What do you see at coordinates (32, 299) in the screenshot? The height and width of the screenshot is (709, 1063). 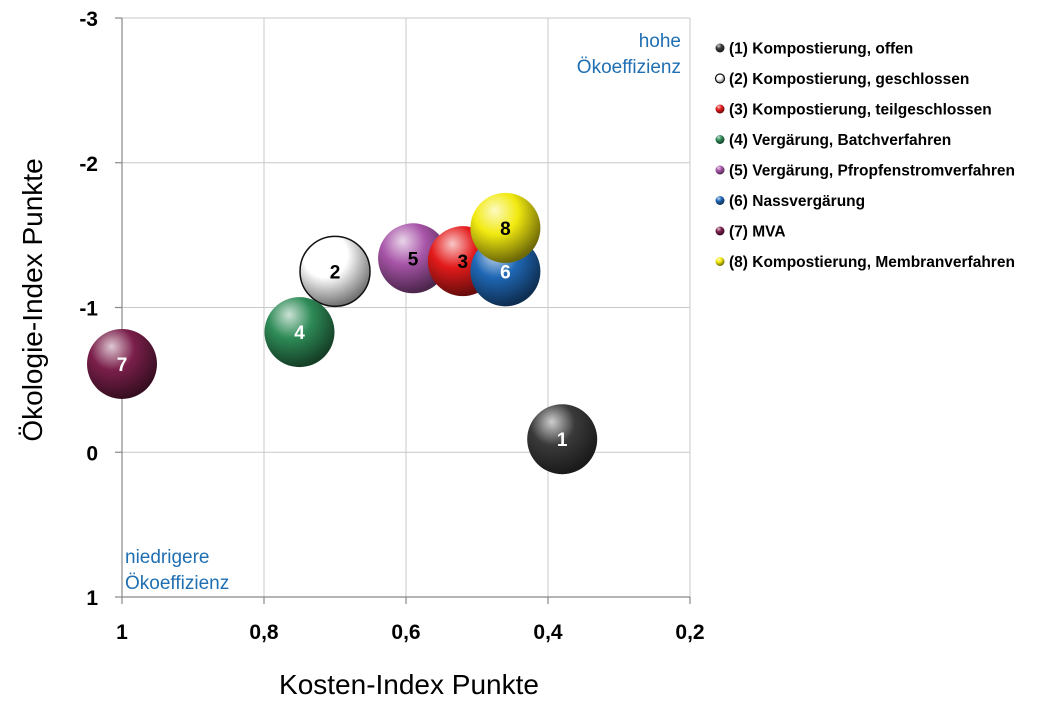 I see `y-axis-title: Ökologie-Index Punkte` at bounding box center [32, 299].